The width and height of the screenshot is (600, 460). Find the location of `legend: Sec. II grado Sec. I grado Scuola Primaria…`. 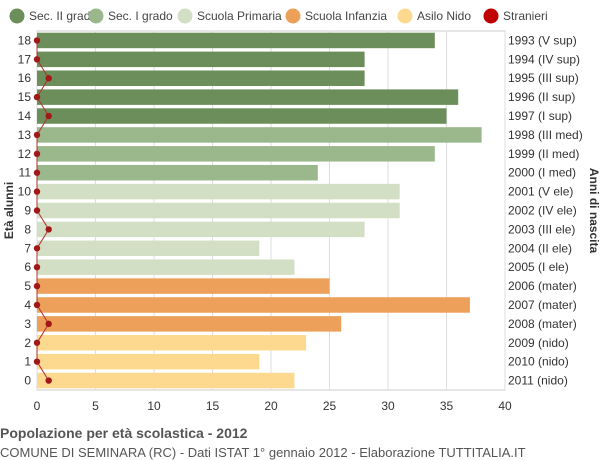

legend: Sec. II grado Sec. I grado Scuola Primaria… is located at coordinates (278, 16).